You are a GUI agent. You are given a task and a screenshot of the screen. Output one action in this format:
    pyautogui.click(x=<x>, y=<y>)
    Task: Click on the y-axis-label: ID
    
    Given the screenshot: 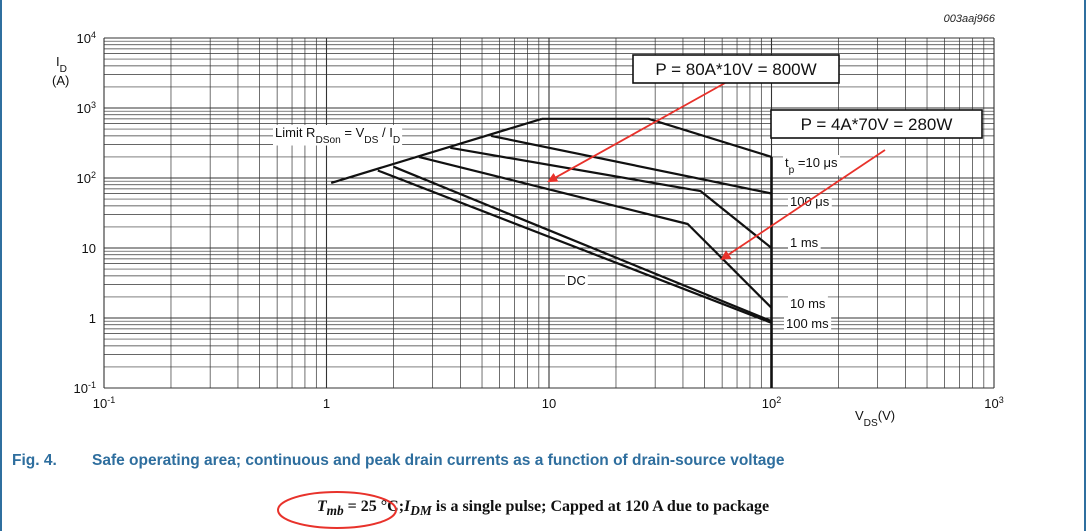 What is the action you would take?
    pyautogui.click(x=61, y=64)
    